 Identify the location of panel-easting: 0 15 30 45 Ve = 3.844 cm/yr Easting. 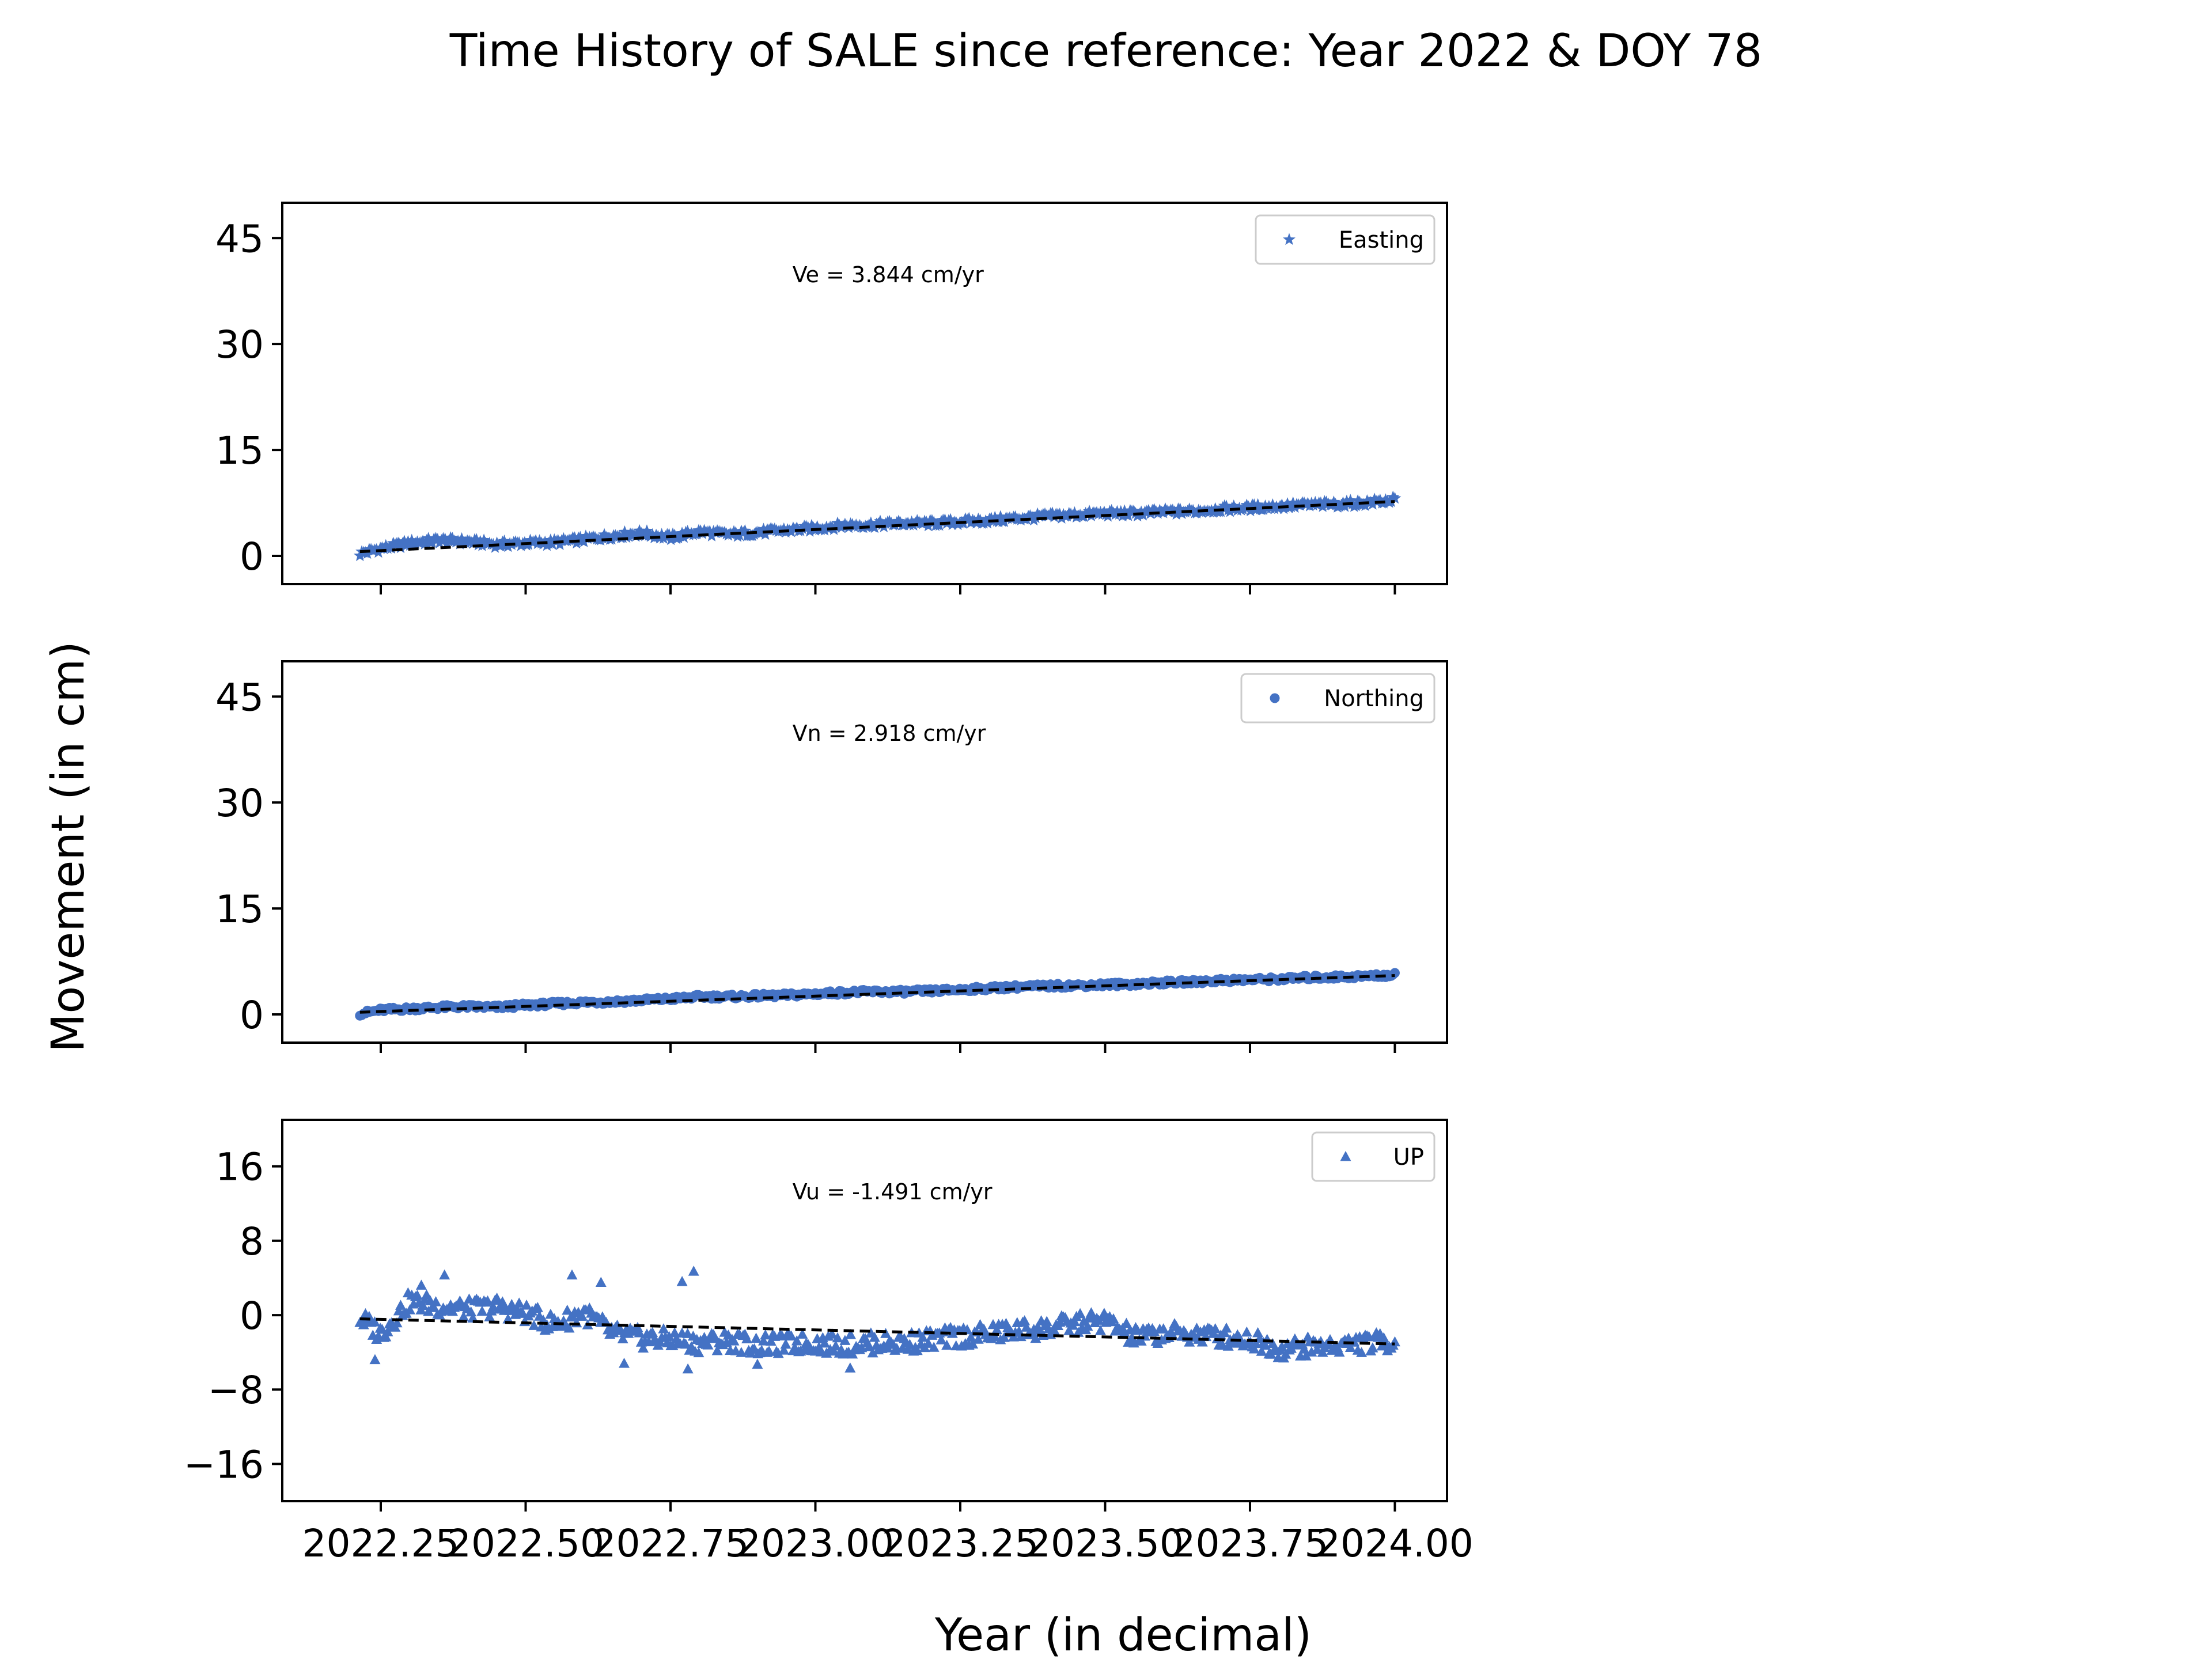
(831, 398).